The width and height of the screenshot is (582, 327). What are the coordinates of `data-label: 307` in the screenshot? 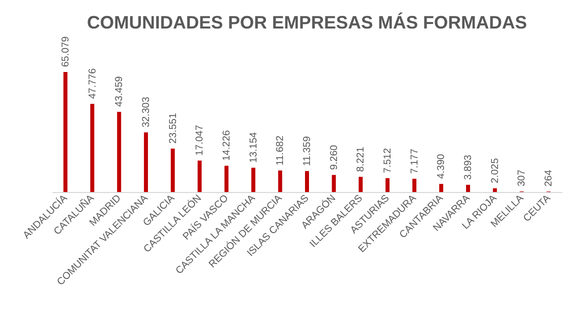 It's located at (522, 177).